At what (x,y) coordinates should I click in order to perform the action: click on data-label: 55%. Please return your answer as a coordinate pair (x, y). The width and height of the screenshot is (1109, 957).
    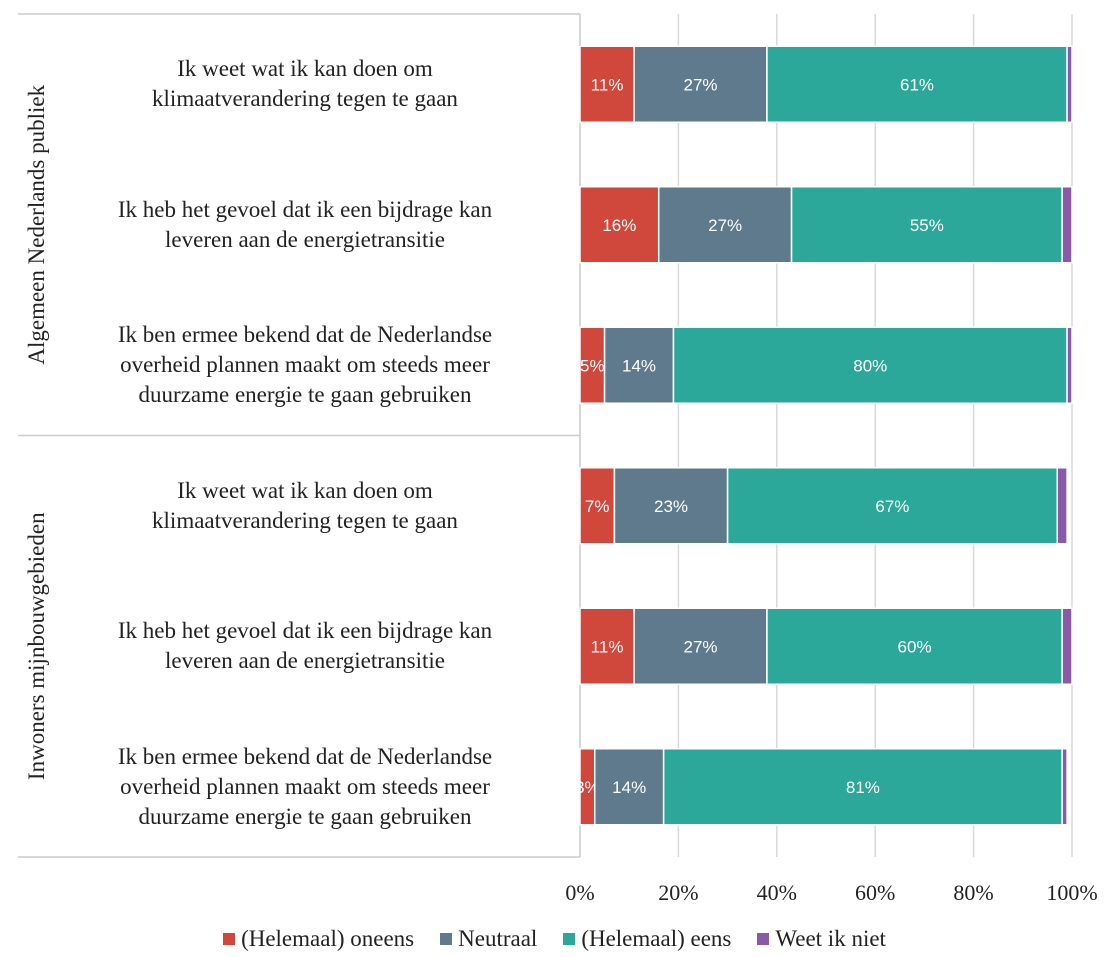
    Looking at the image, I should click on (927, 225).